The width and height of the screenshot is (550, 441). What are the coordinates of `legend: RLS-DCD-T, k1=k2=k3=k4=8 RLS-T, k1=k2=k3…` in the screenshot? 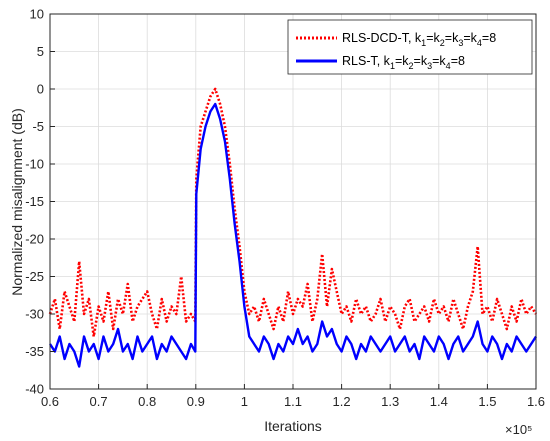 It's located at (410, 47).